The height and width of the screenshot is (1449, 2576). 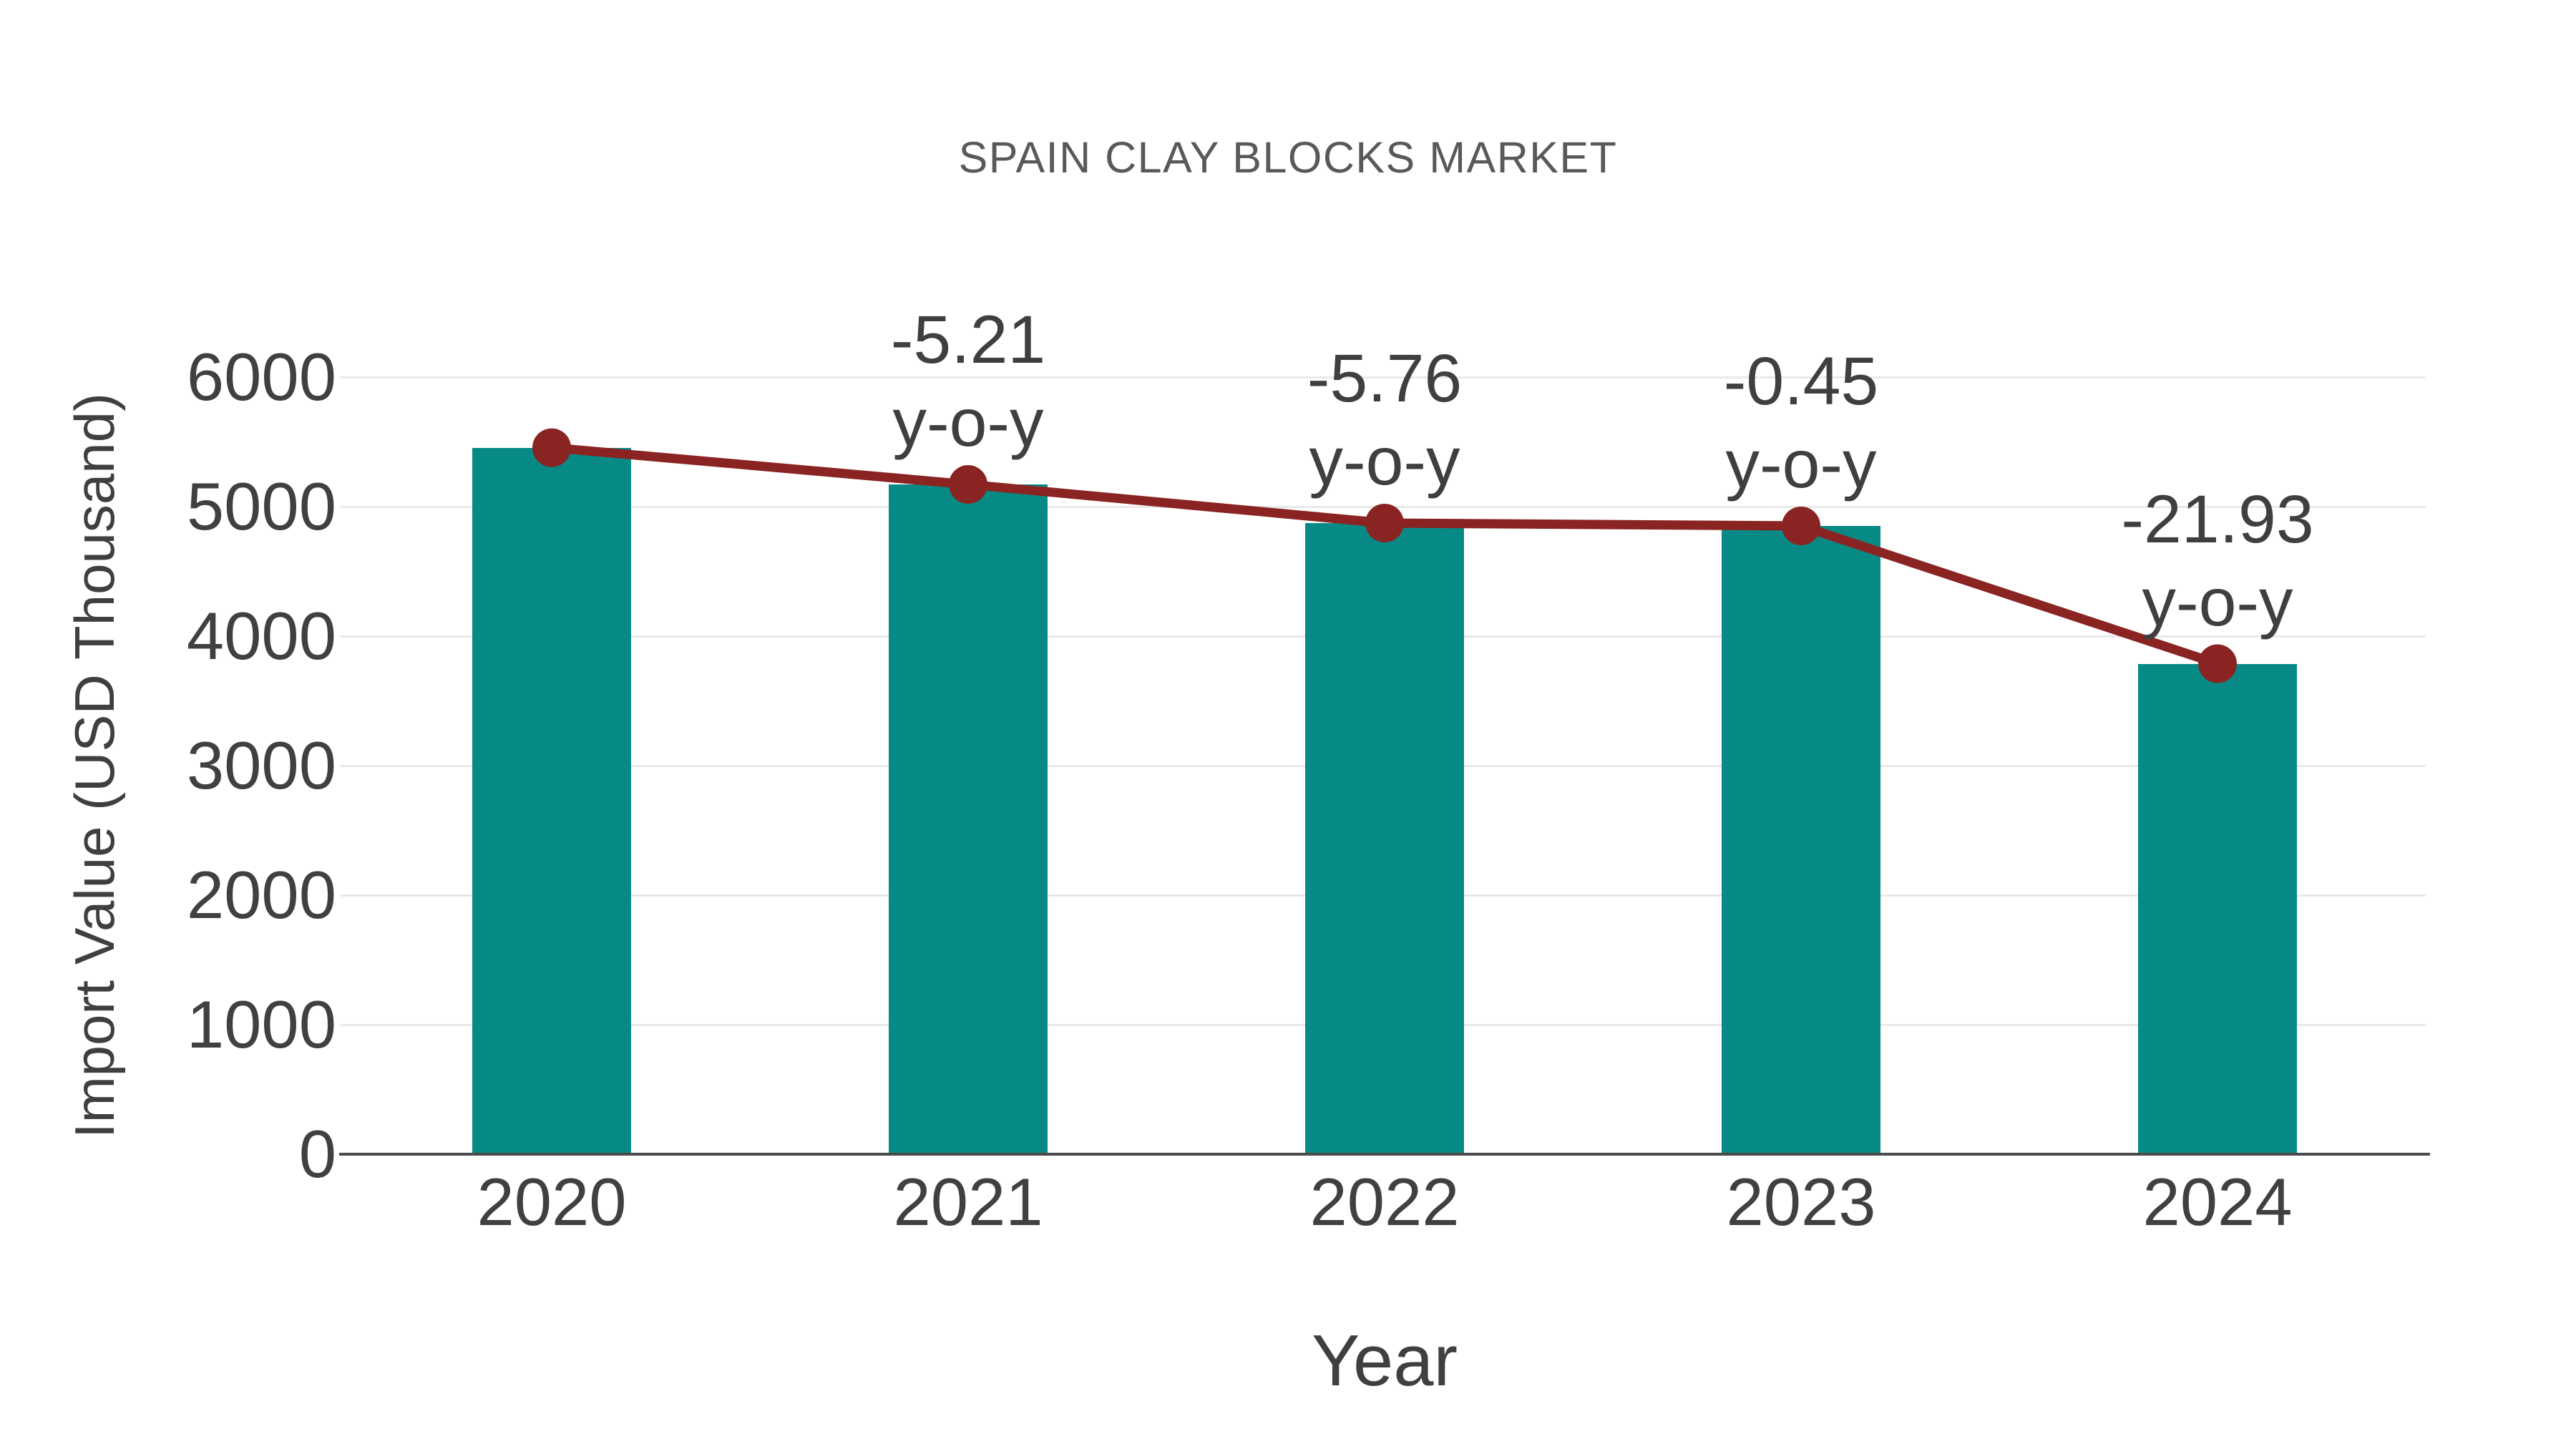 I want to click on trend-marker-2022, so click(x=1384, y=522).